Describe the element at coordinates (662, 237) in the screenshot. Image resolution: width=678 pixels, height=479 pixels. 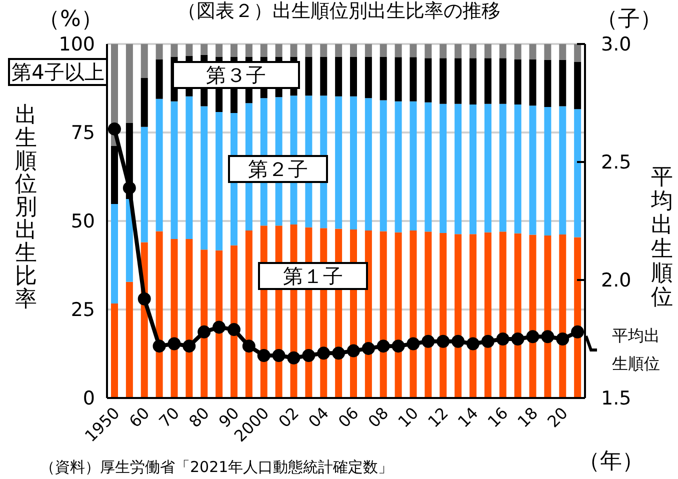
I see `y2-axis-title: 平均出生順位` at that location.